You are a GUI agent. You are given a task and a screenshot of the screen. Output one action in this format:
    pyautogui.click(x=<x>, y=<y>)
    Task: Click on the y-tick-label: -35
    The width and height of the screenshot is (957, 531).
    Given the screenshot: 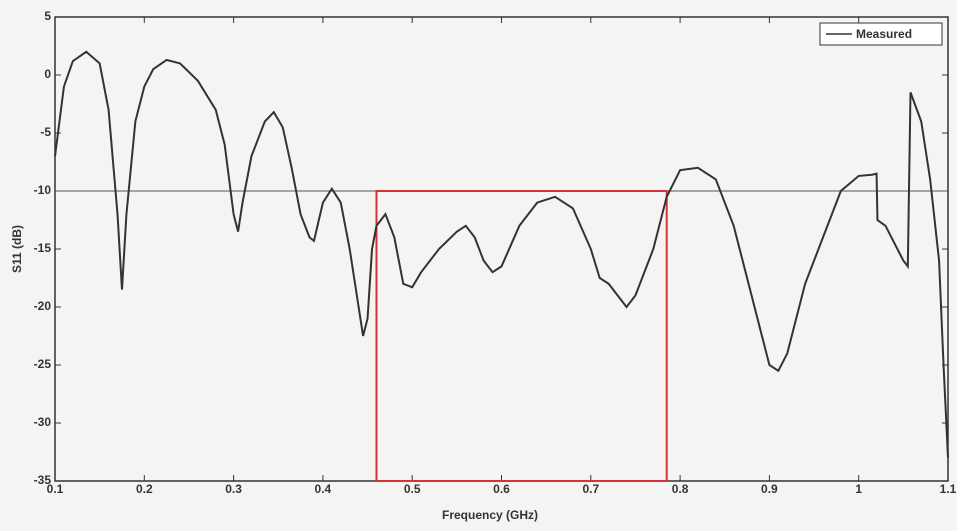 What is the action you would take?
    pyautogui.click(x=43, y=480)
    